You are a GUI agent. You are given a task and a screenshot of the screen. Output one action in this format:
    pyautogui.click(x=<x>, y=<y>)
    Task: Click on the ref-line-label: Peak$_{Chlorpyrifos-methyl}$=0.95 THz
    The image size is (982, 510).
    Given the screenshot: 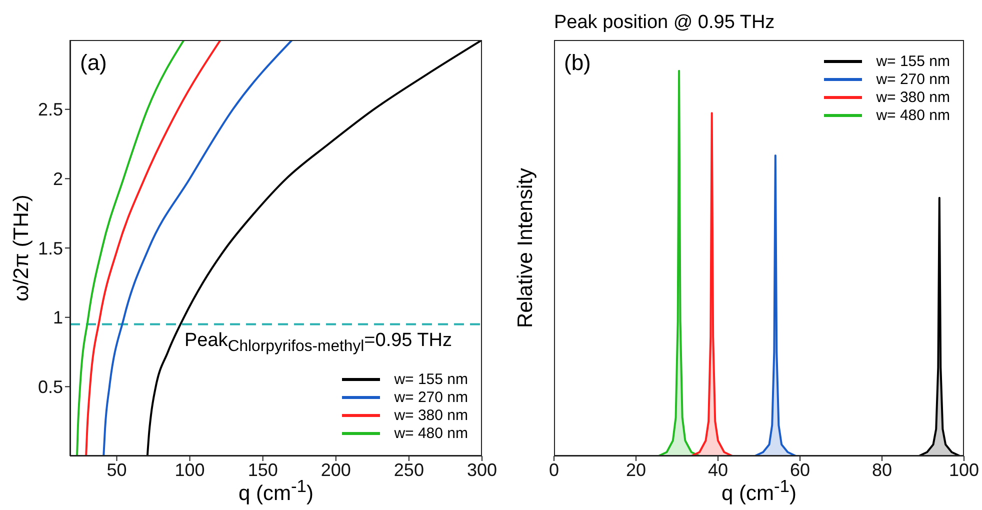 What is the action you would take?
    pyautogui.click(x=318, y=343)
    